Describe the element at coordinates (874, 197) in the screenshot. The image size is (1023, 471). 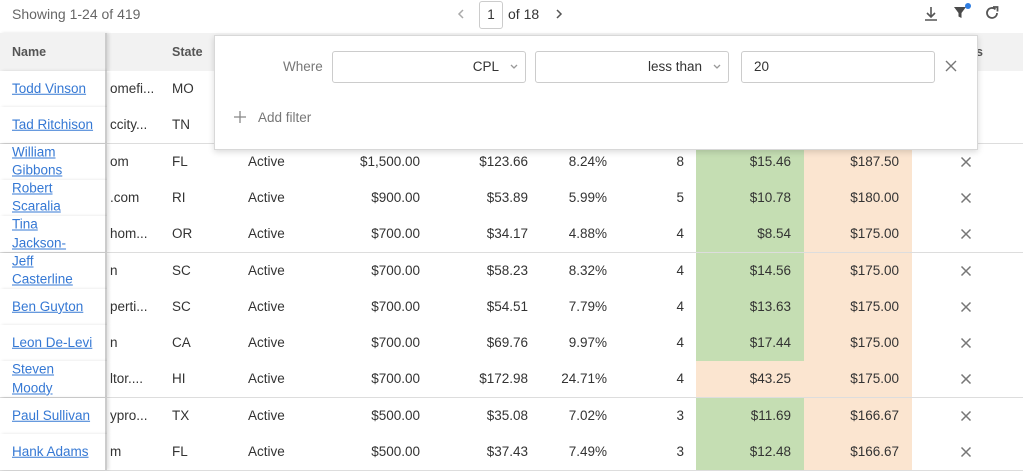
I see `amount: $180.00` at that location.